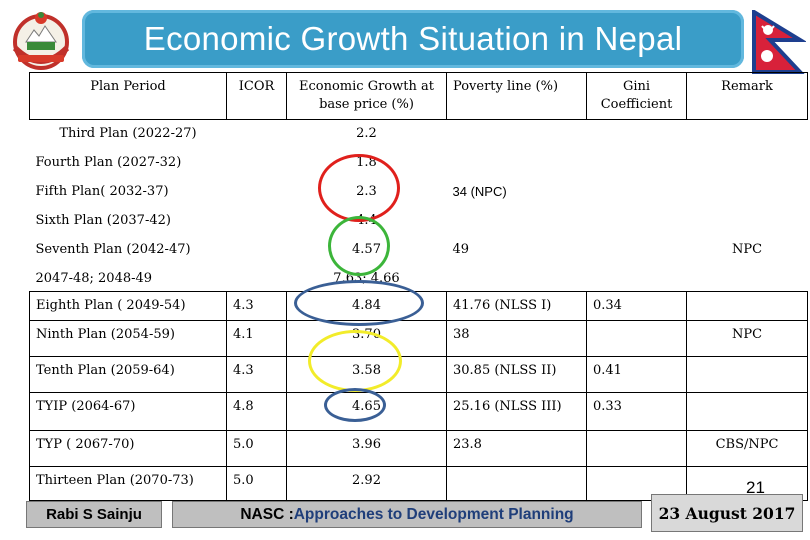  I want to click on cell-growth: 3.58, so click(366, 374).